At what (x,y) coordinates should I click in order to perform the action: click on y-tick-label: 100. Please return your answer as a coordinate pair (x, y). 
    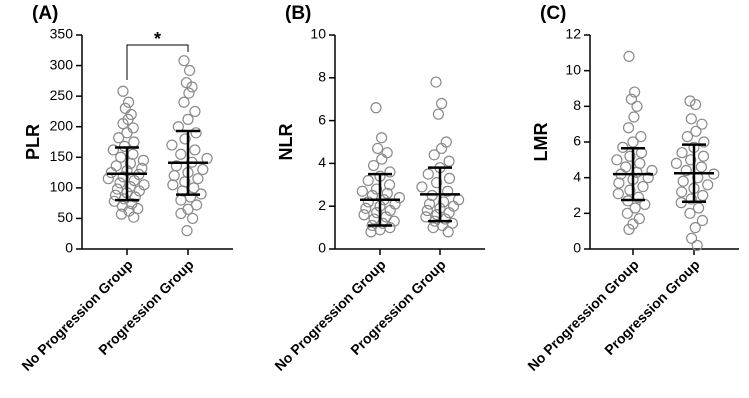
    Looking at the image, I should click on (62, 187).